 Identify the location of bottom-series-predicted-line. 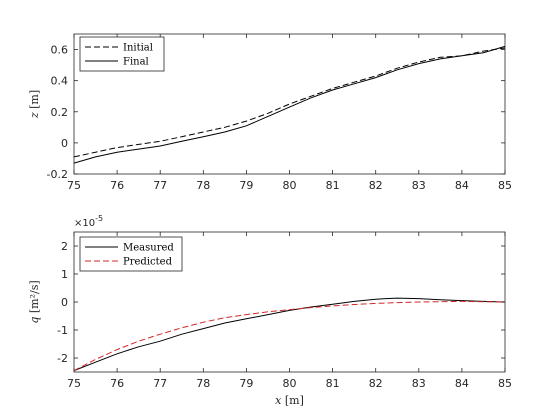
(289, 336).